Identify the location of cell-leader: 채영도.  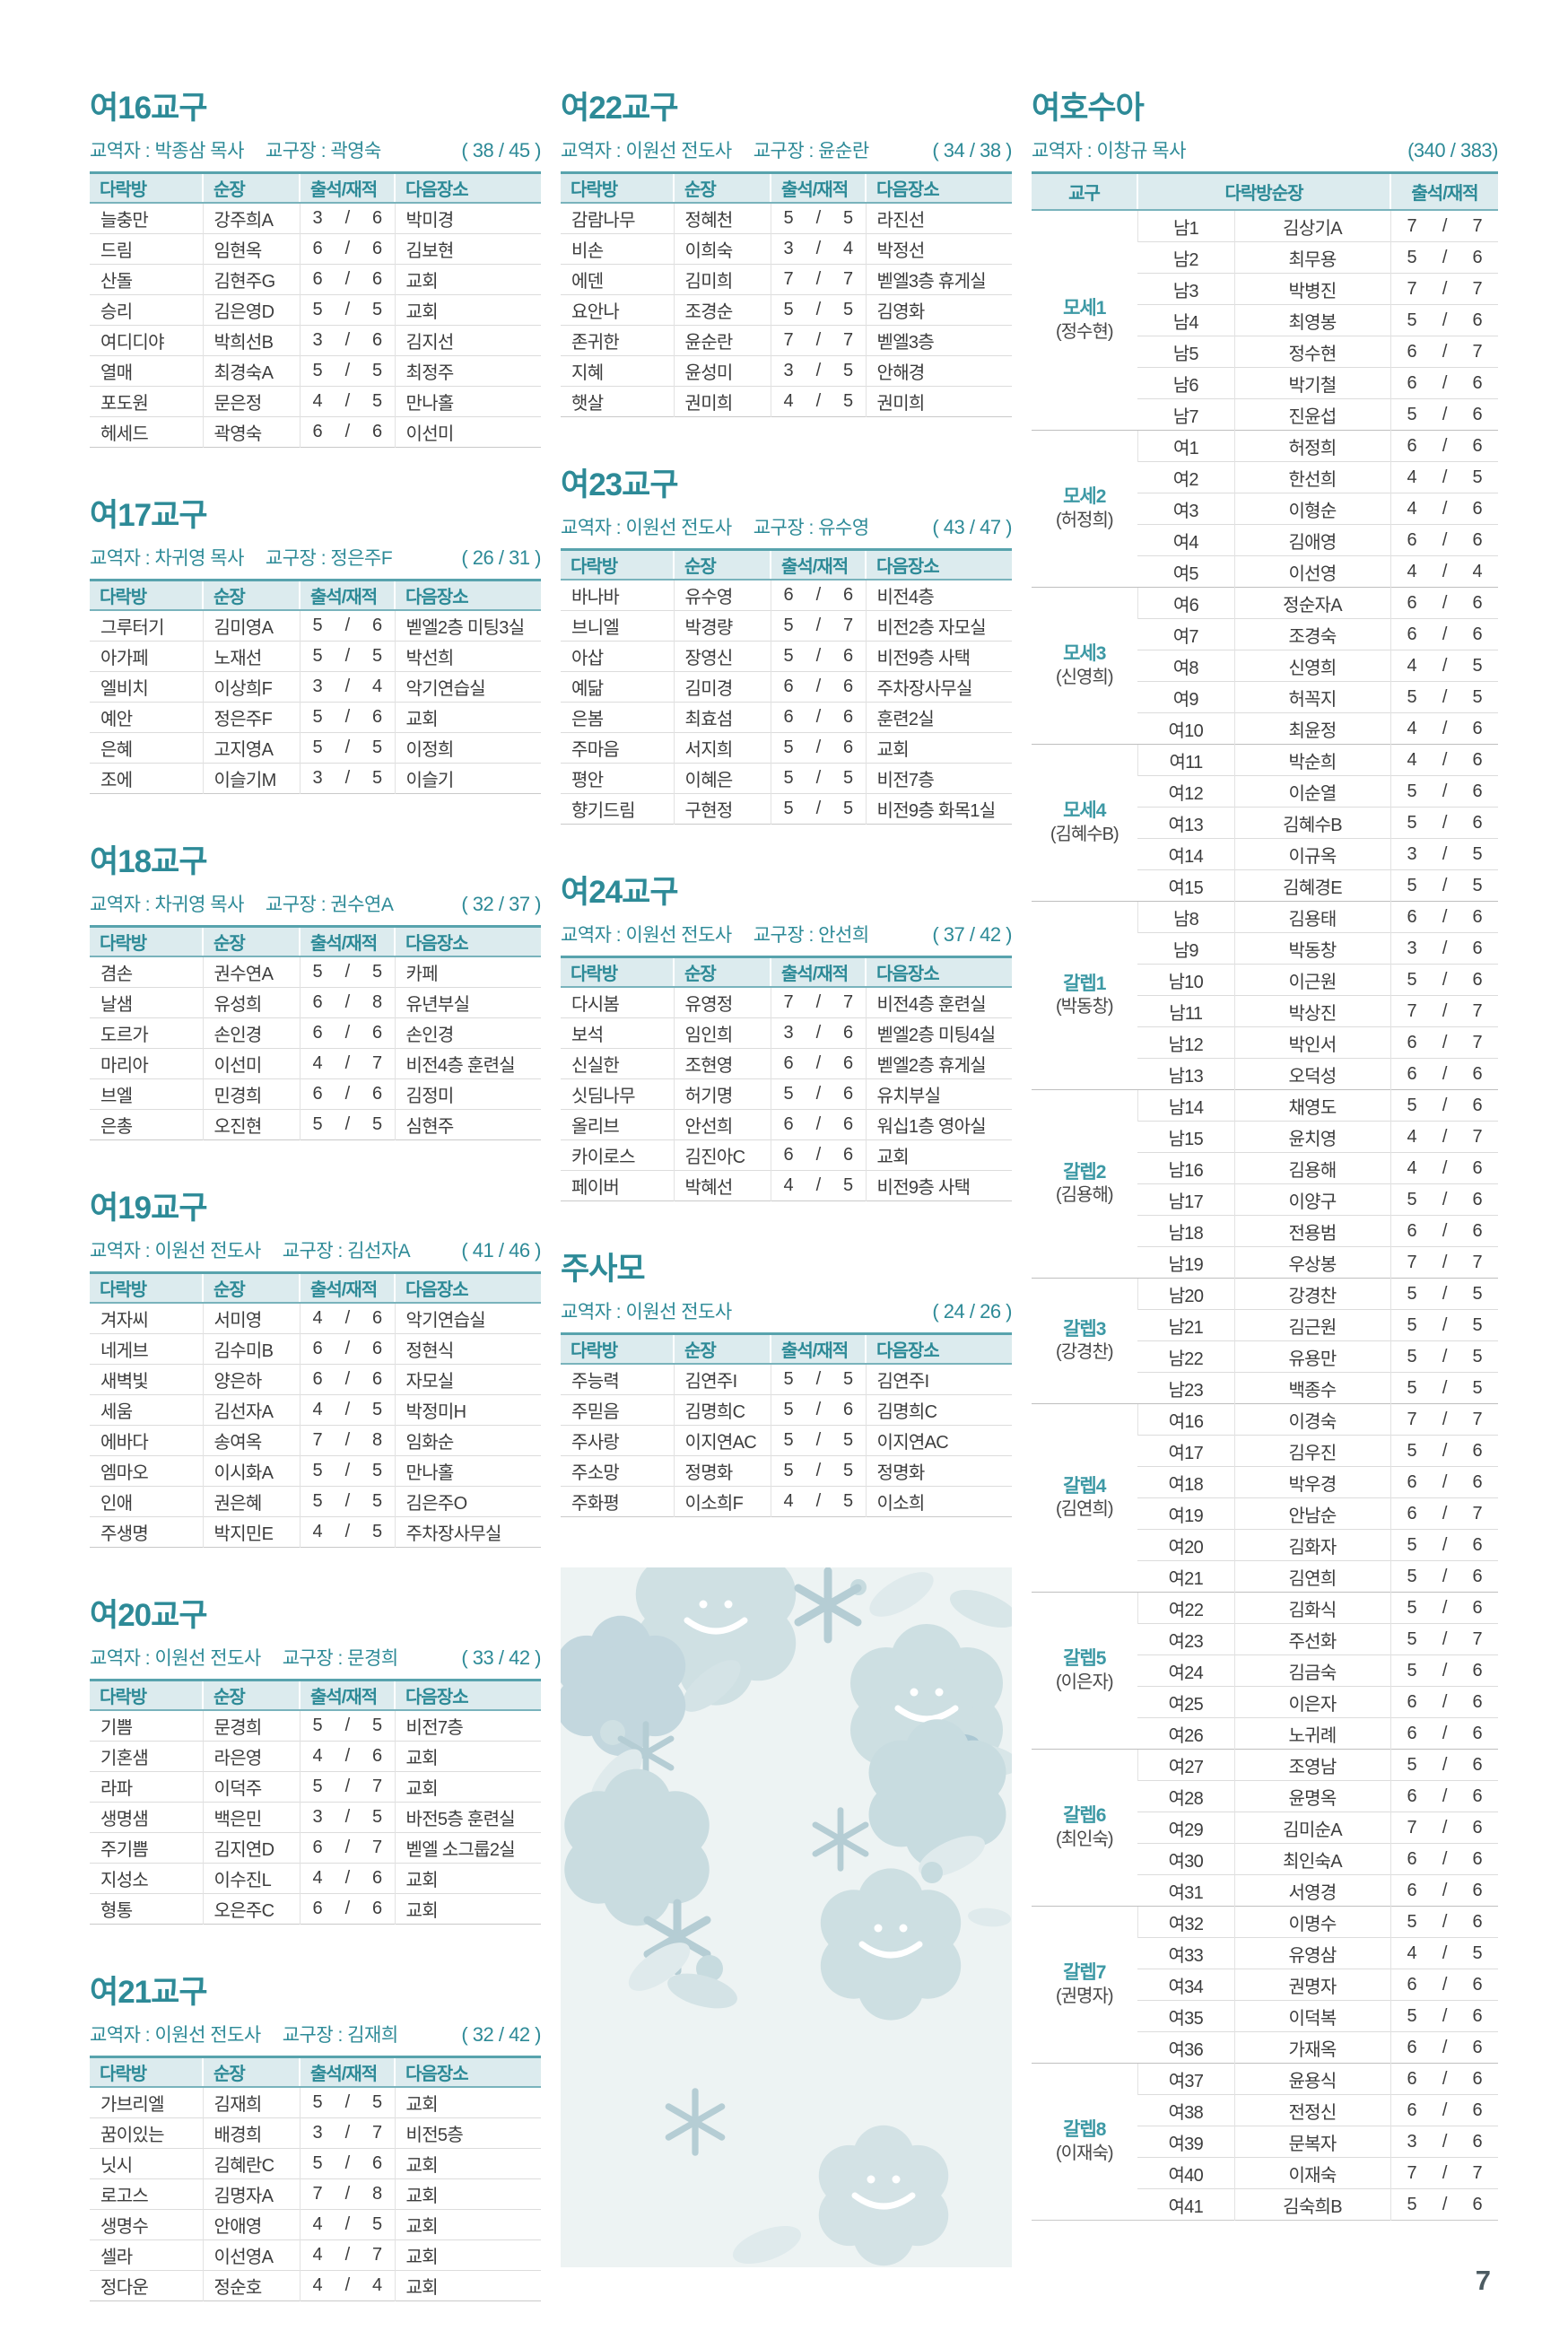
(1312, 1105).